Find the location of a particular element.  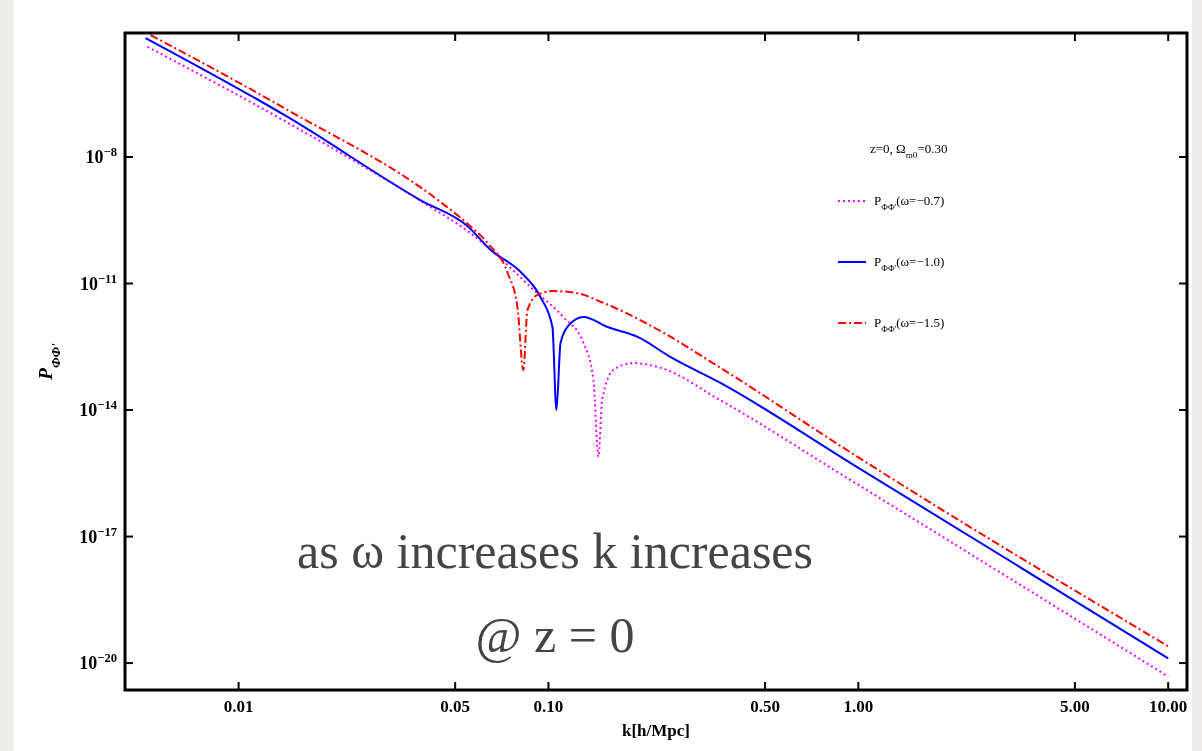

legend-label: P$_{ΦΦ'}$(ω=−1.0) is located at coordinates (909, 263).